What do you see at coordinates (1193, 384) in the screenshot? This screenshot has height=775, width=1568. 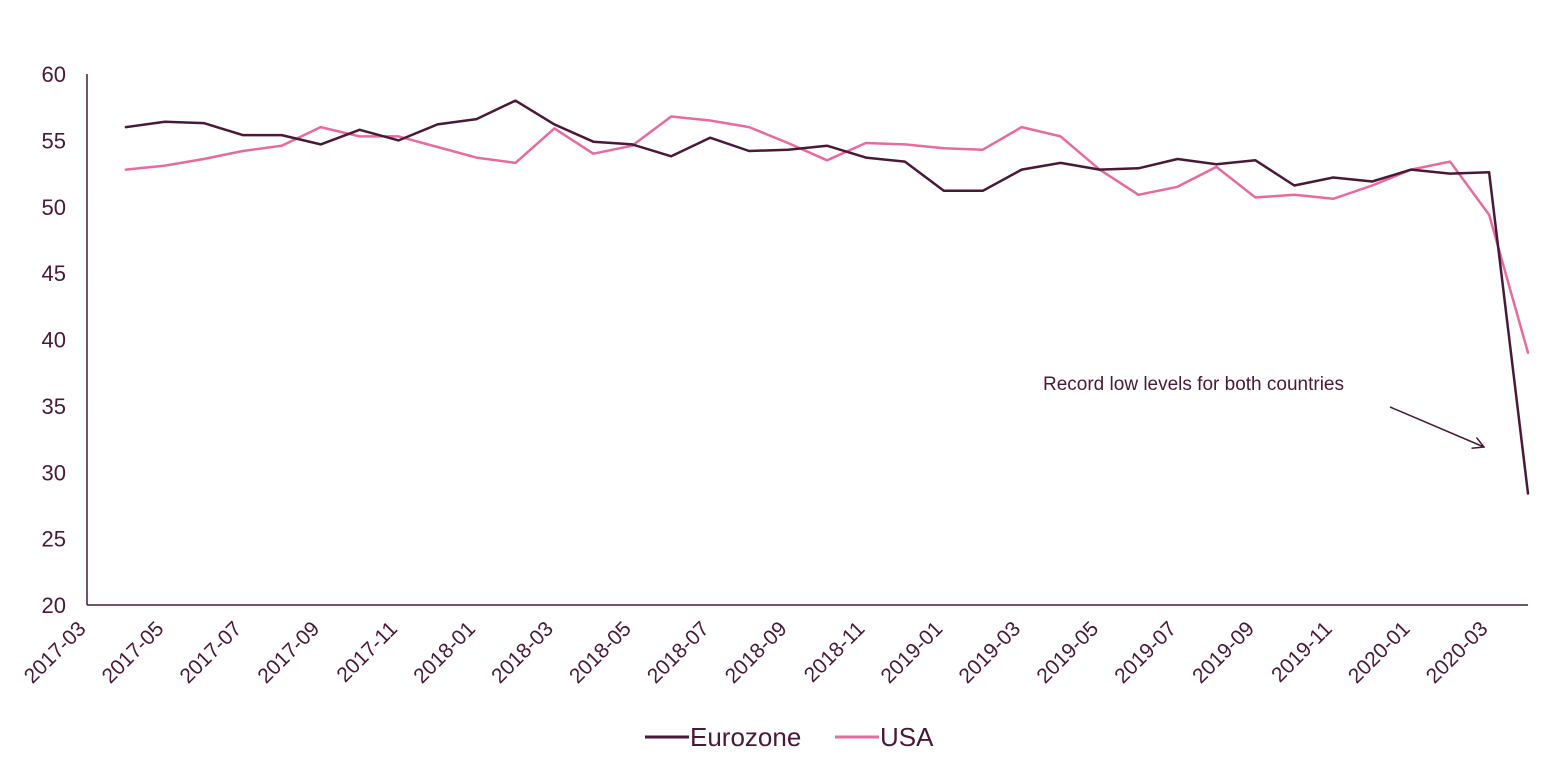 I see `annotation-text: Record low levels for both countries` at bounding box center [1193, 384].